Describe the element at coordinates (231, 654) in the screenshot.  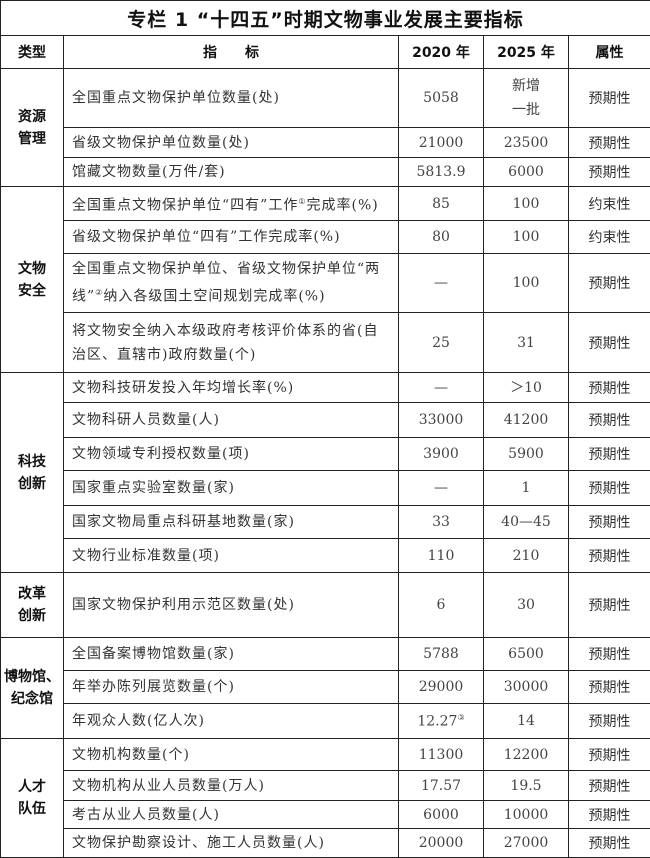
I see `indicator-cell: 全国备案博物馆数量(家)` at that location.